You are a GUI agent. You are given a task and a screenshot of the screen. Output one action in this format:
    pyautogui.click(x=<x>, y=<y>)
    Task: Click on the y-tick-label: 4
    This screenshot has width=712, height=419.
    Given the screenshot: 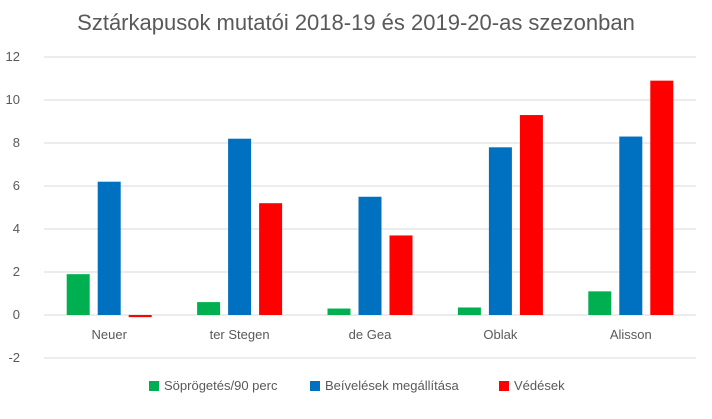 What is the action you would take?
    pyautogui.click(x=16, y=228)
    